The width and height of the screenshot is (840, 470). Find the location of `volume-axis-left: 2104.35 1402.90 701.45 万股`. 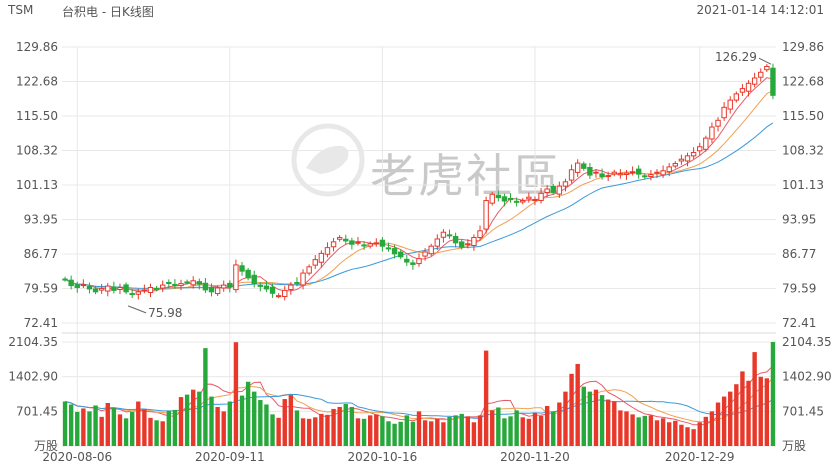

volume-axis-left: 2104.35 1402.90 701.45 万股 is located at coordinates (33, 394).